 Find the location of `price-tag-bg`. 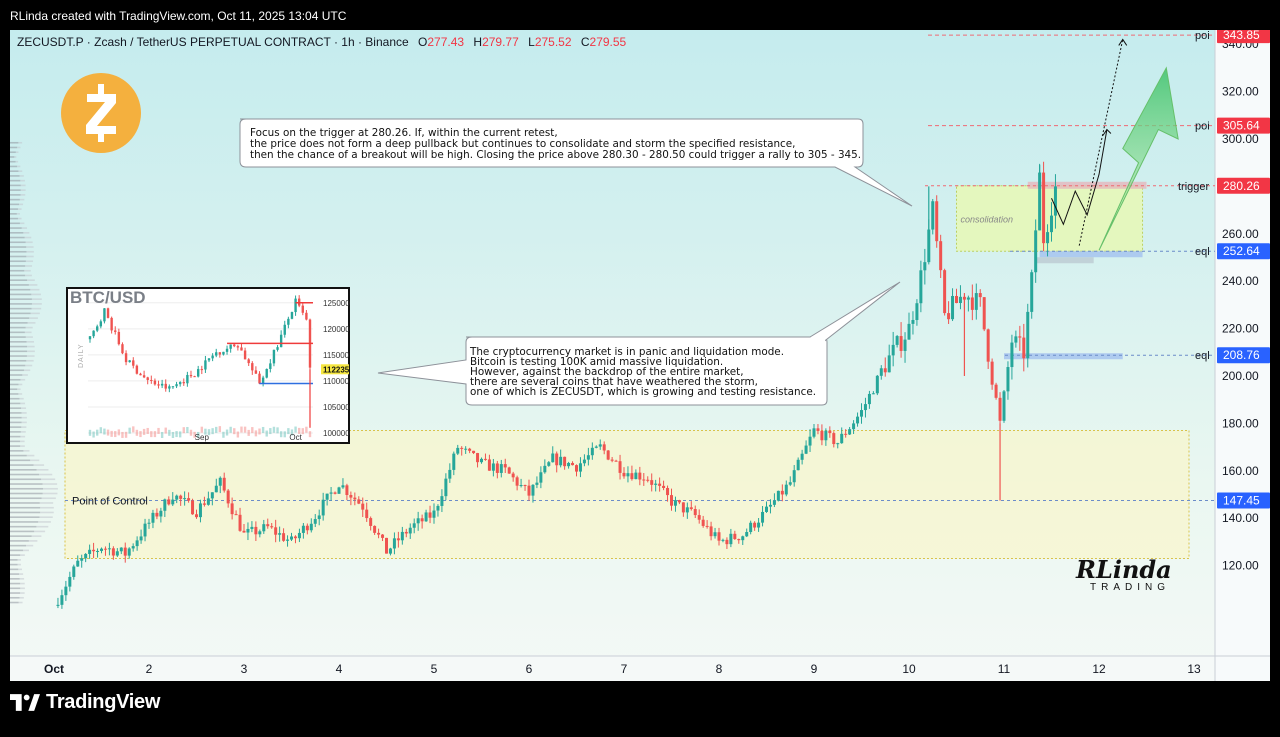

price-tag-bg is located at coordinates (1243, 37).